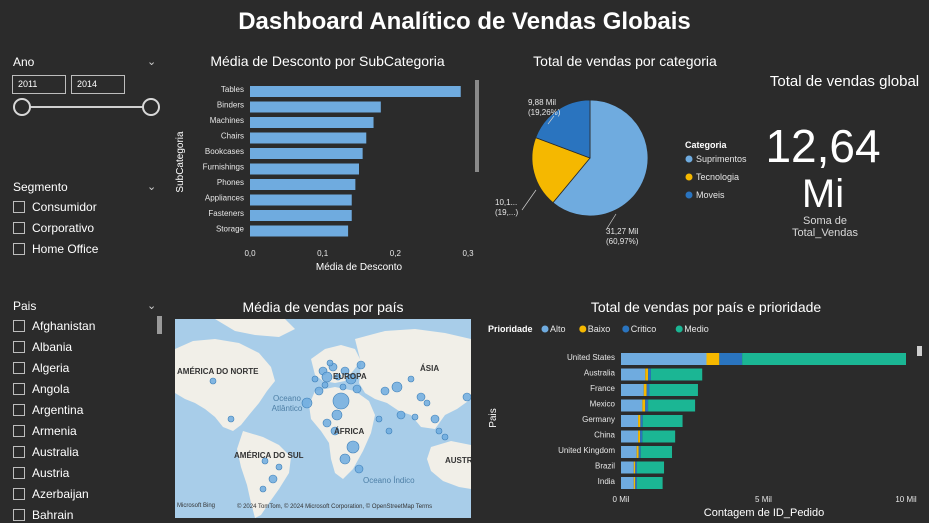  What do you see at coordinates (696, 329) in the screenshot?
I see `legend-item: Medio` at bounding box center [696, 329].